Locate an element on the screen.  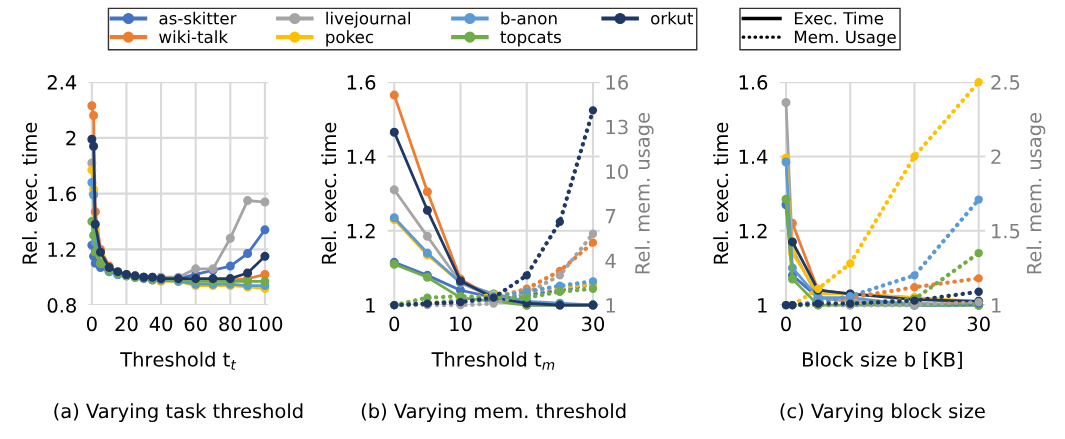
text: (c) Varying block size is located at coordinates (882, 413).